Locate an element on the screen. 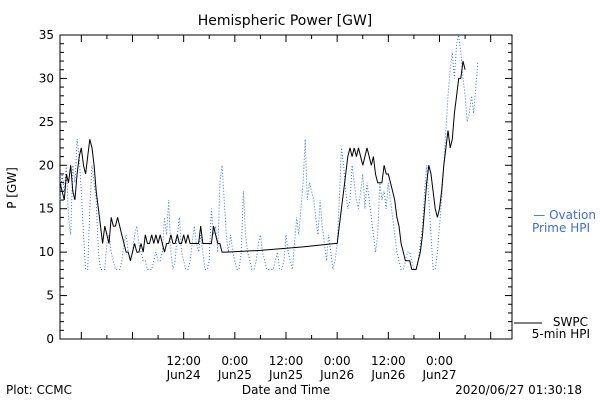 Image resolution: width=600 pixels, height=400 pixels. footer-plot-credit: Plot: CCMC is located at coordinates (39, 390).